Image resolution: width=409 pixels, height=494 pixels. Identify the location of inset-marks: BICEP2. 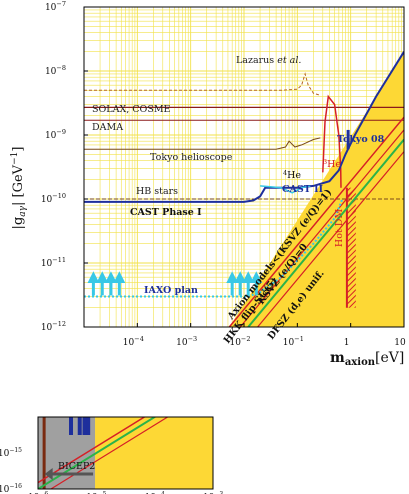
(125, 453).